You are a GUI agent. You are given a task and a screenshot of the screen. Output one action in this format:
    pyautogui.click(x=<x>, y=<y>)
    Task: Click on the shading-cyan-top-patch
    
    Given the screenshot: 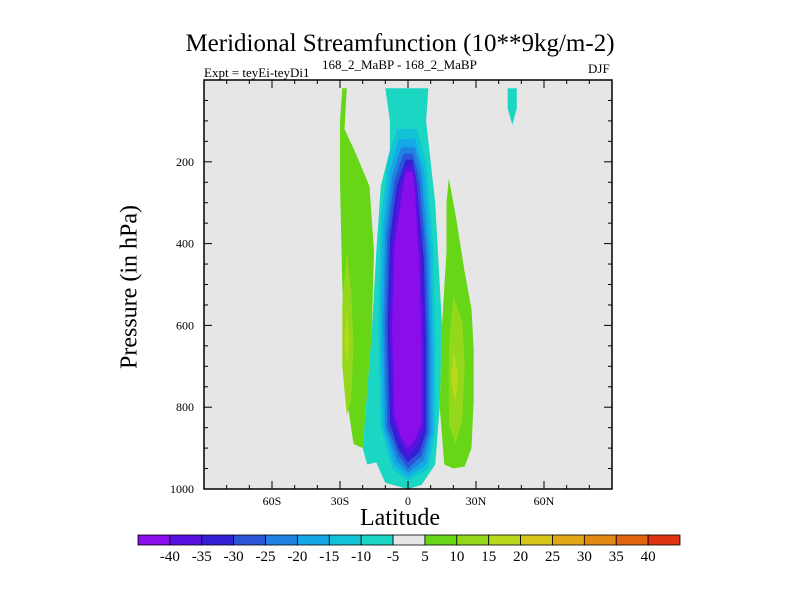 What is the action you would take?
    pyautogui.click(x=512, y=106)
    